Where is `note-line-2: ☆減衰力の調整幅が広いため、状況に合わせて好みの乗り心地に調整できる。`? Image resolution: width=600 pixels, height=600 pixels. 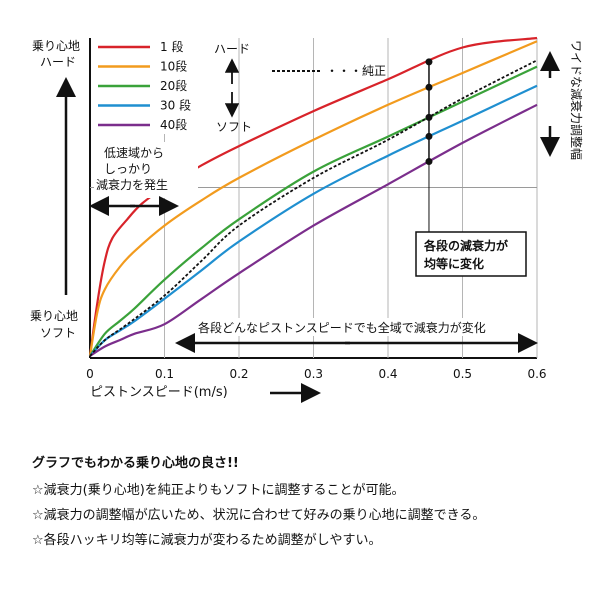 note-line-2: ☆減衰力の調整幅が広いため、状況に合わせて好みの乗り心地に調整できる。 is located at coordinates (259, 515).